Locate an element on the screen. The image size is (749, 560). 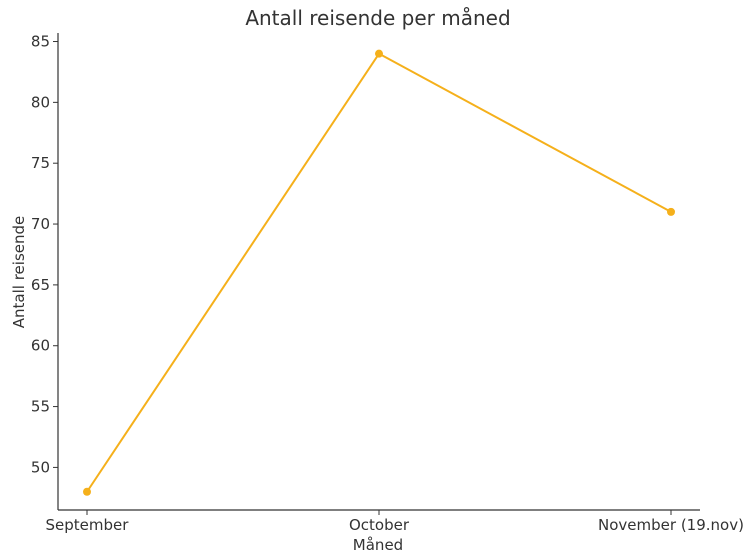
x-axis: September October November (19.nov) is located at coordinates (395, 521).